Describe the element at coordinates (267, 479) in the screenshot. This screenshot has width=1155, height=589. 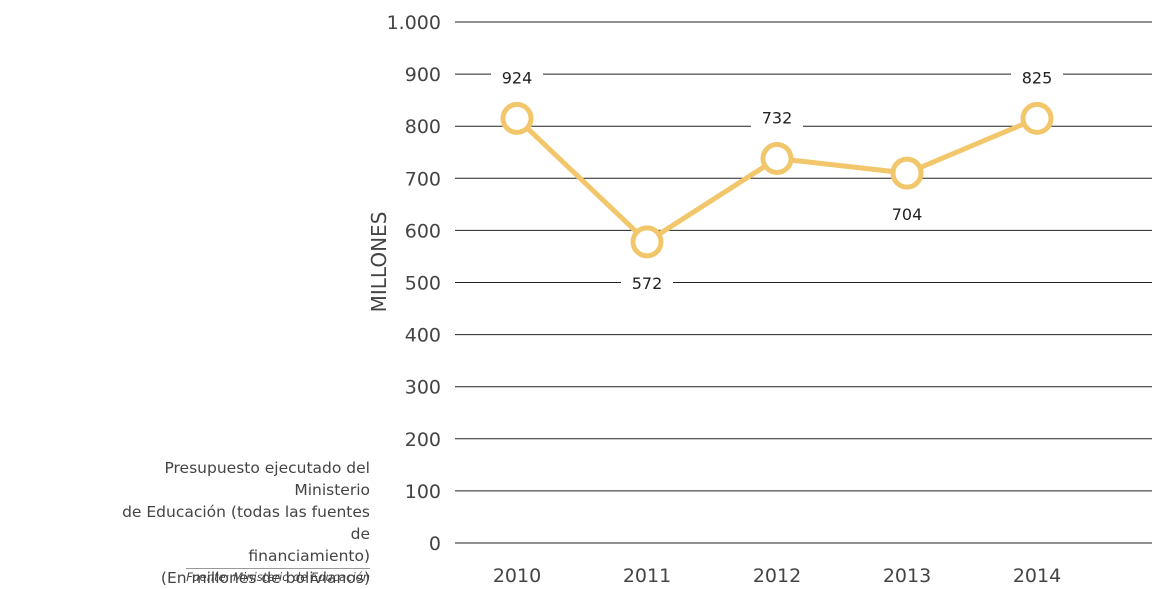
I see `caption-line-1: Presupuesto ejecutado del Ministerio` at that location.